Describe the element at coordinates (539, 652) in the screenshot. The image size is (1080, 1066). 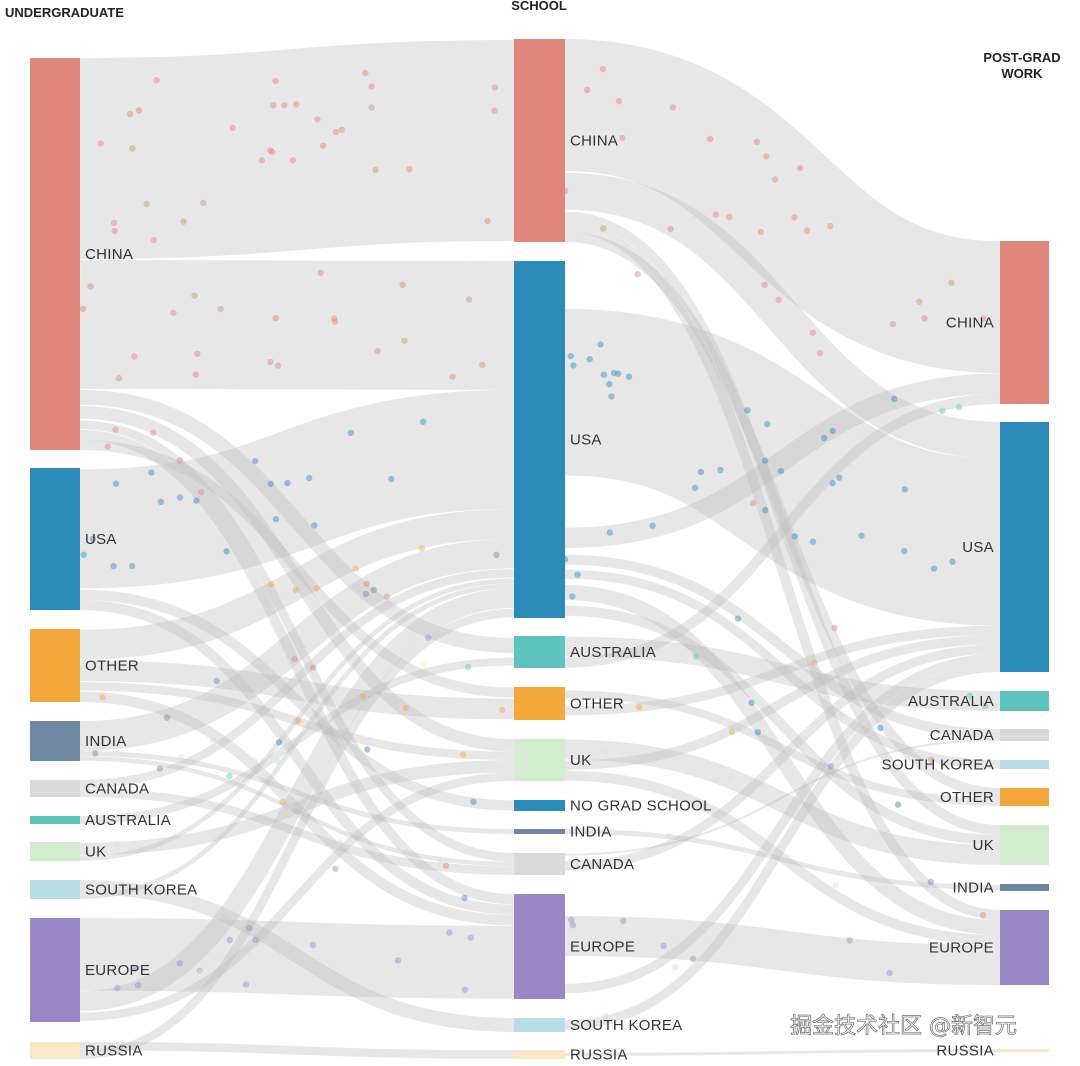
I see `node-bar-s-australia` at that location.